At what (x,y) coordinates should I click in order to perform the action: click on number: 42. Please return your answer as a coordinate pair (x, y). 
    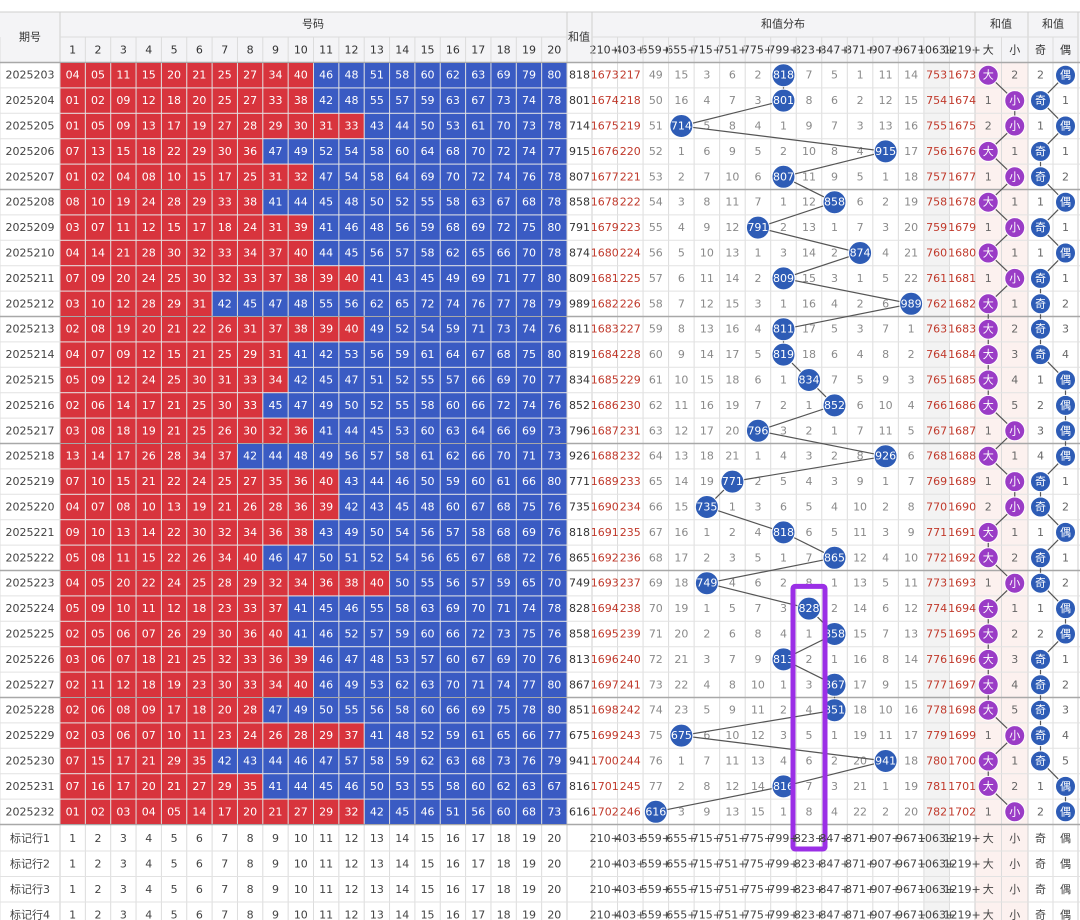
    Looking at the image, I should click on (326, 100).